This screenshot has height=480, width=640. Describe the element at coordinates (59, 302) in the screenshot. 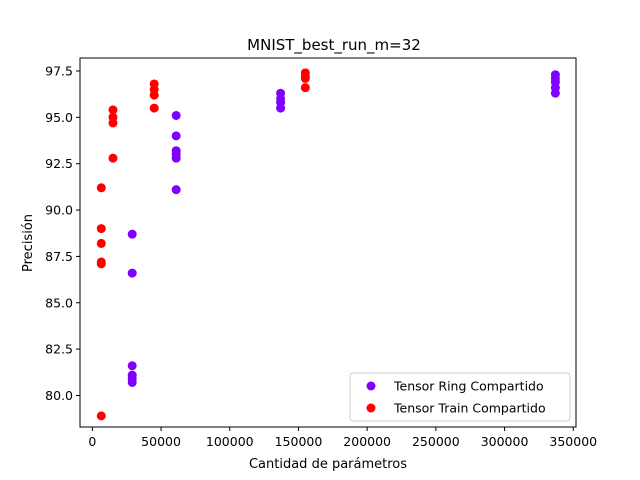

I see `y-tick-label: 85.0` at that location.